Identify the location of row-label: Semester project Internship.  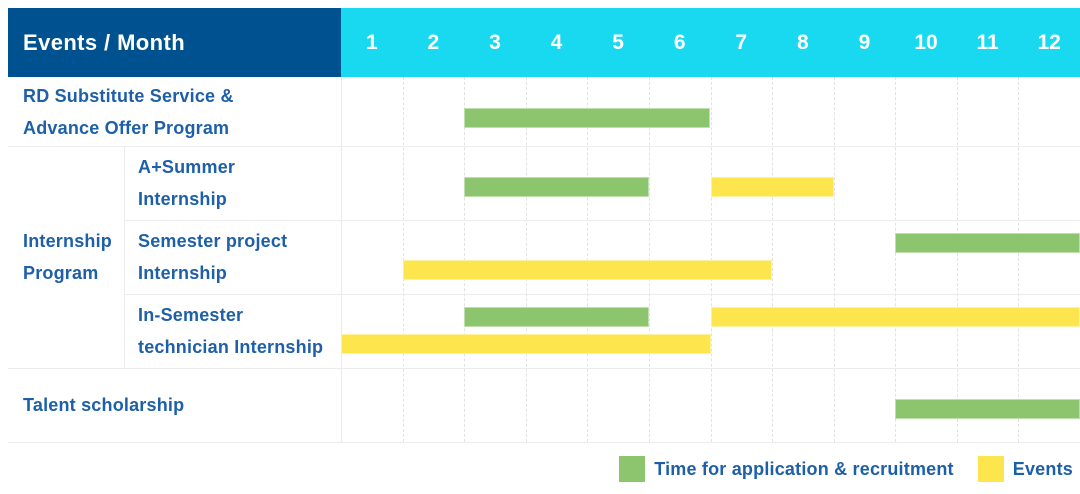
(237, 257).